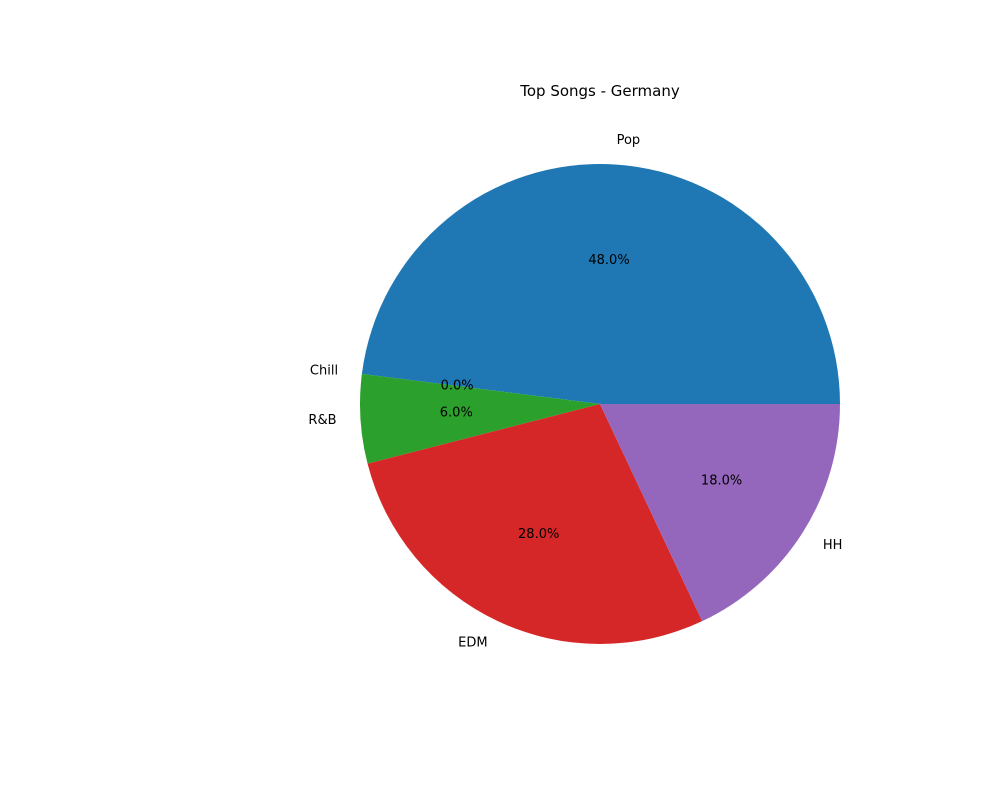 This screenshot has height=805, width=1000. Describe the element at coordinates (457, 385) in the screenshot. I see `pie-percent-chill: 0.0%` at that location.